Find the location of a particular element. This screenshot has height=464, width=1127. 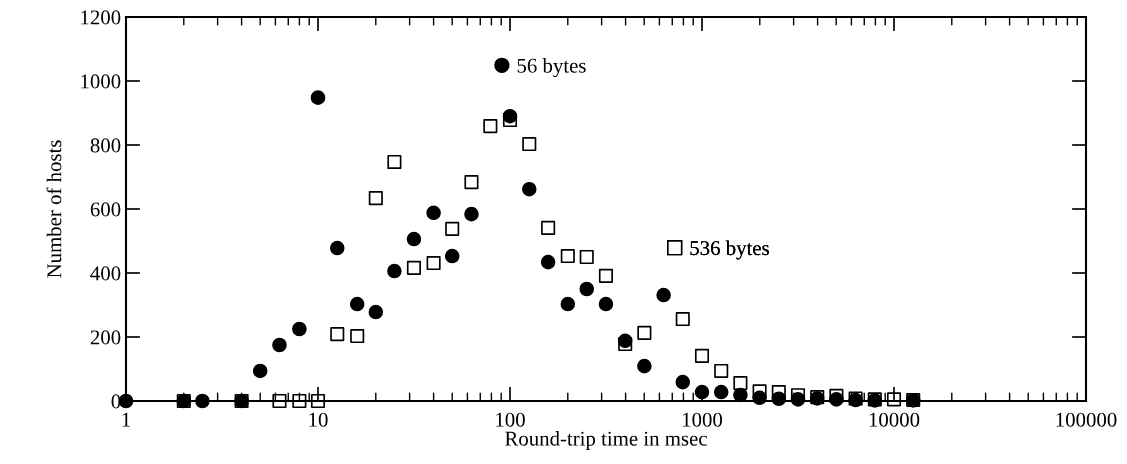

x-tick-label: 1 is located at coordinates (126, 419).